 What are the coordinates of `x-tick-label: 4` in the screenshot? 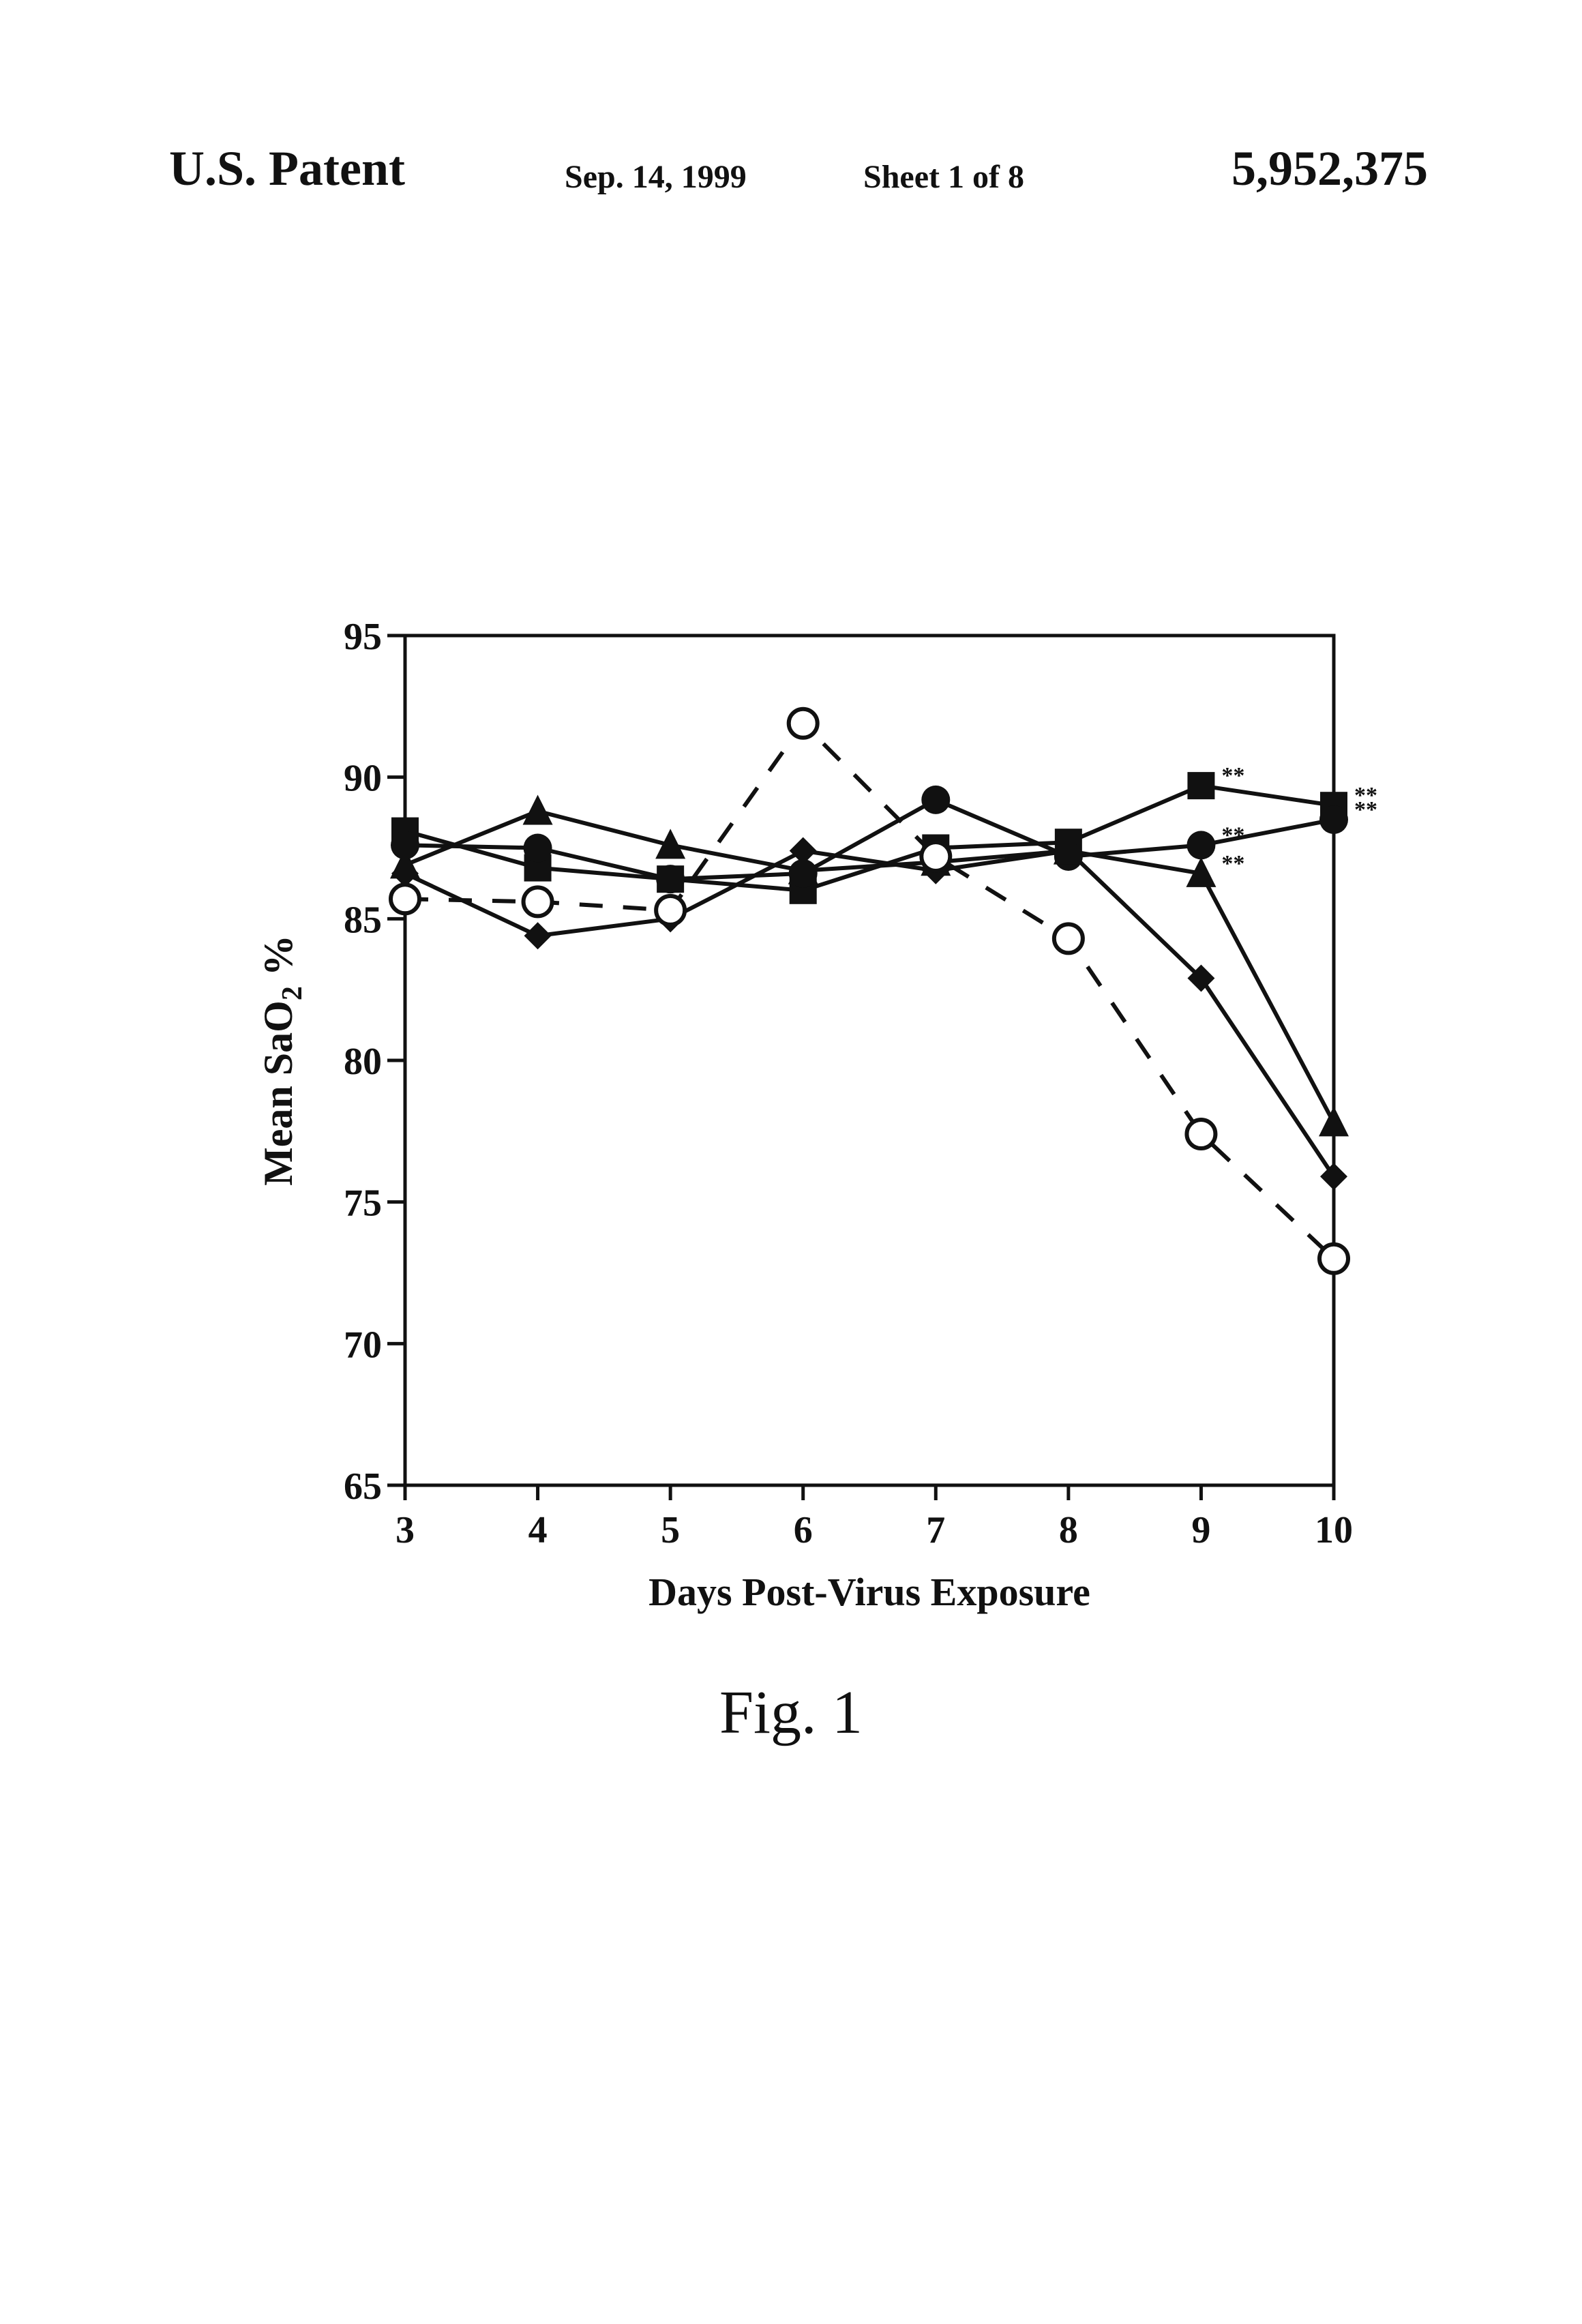 It's located at (538, 1530).